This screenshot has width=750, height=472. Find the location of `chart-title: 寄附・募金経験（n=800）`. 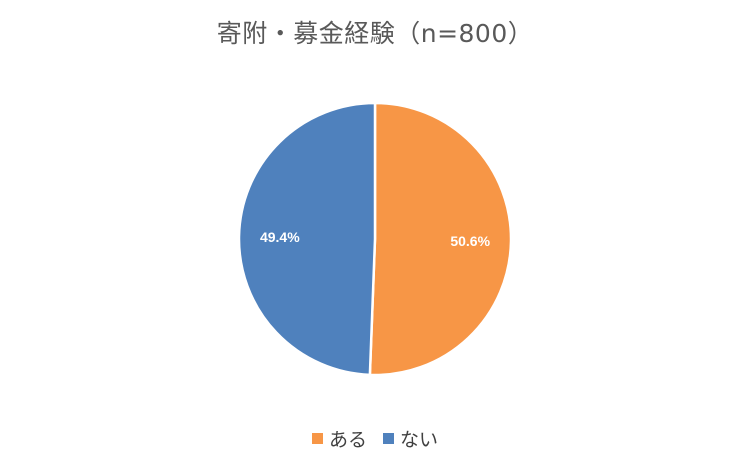

chart-title: 寄附・募金経験（n=800） is located at coordinates (375, 33).